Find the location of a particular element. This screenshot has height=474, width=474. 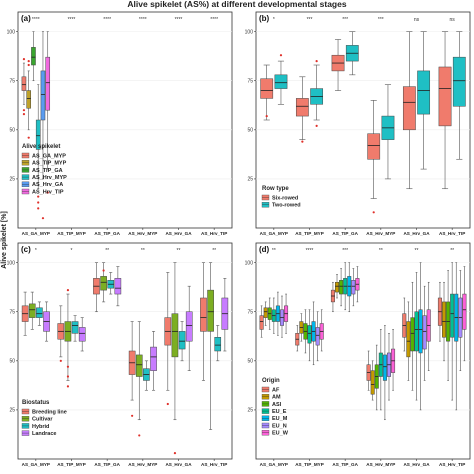

panel-tag: (a) is located at coordinates (26, 18).